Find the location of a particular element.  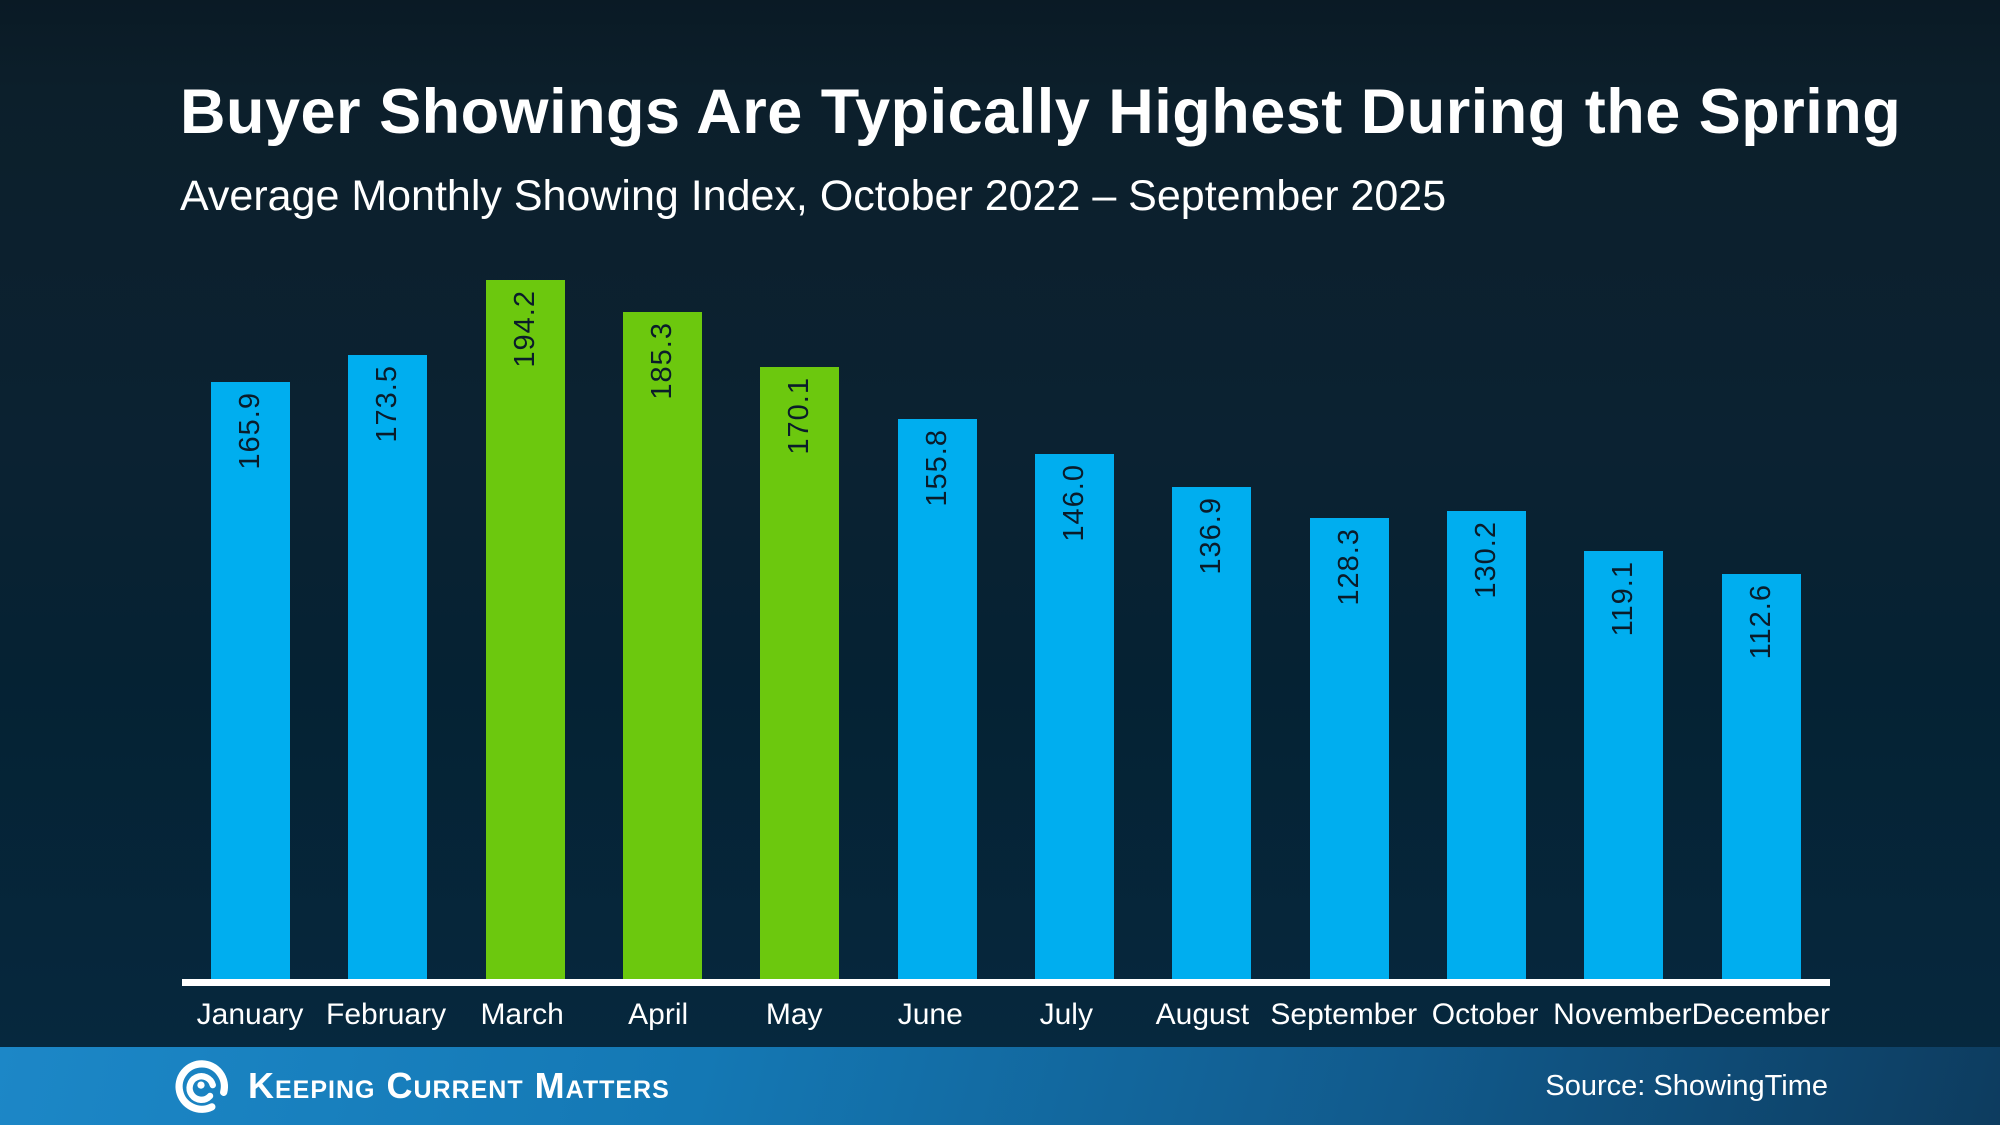

month-label-july: July is located at coordinates (1066, 1014).